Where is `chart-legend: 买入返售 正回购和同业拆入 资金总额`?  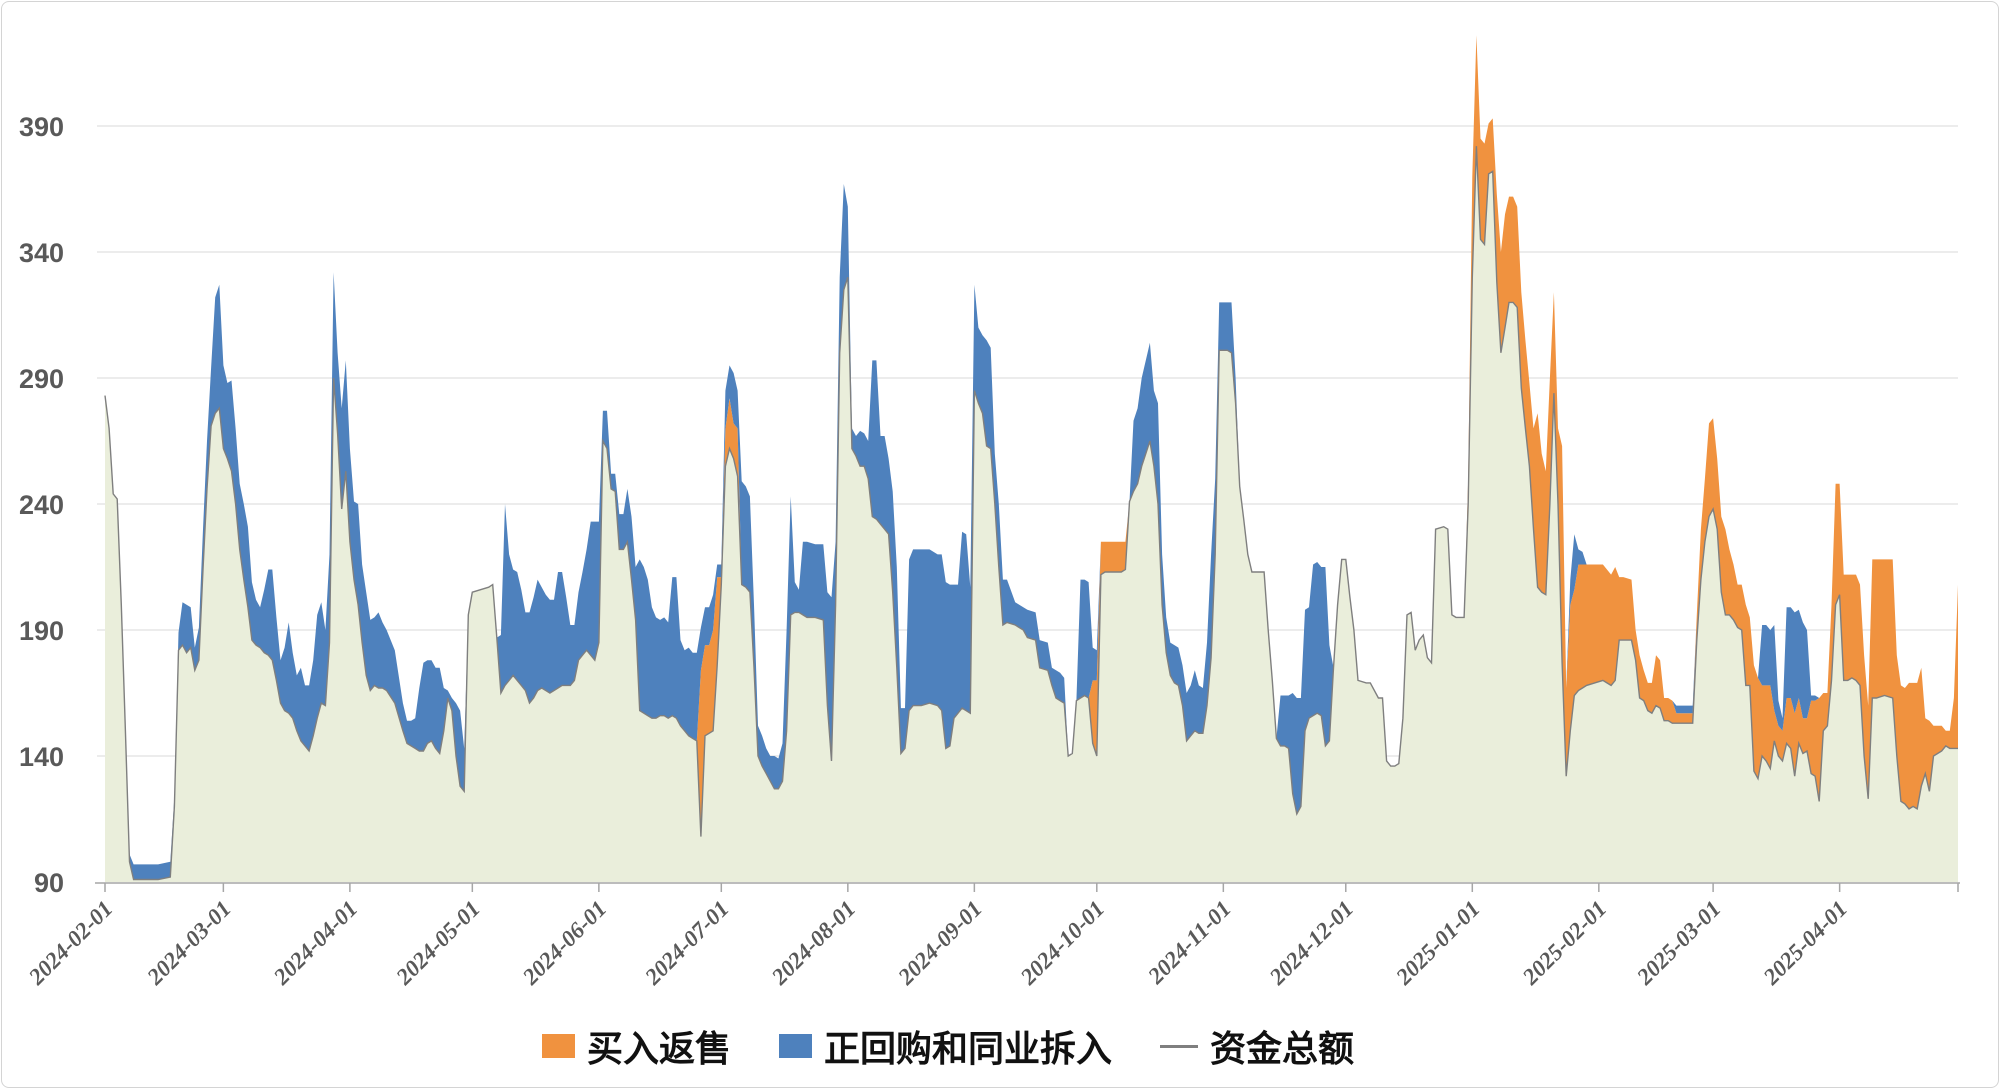 chart-legend: 买入返售 正回购和同业拆入 资金总额 is located at coordinates (948, 1046).